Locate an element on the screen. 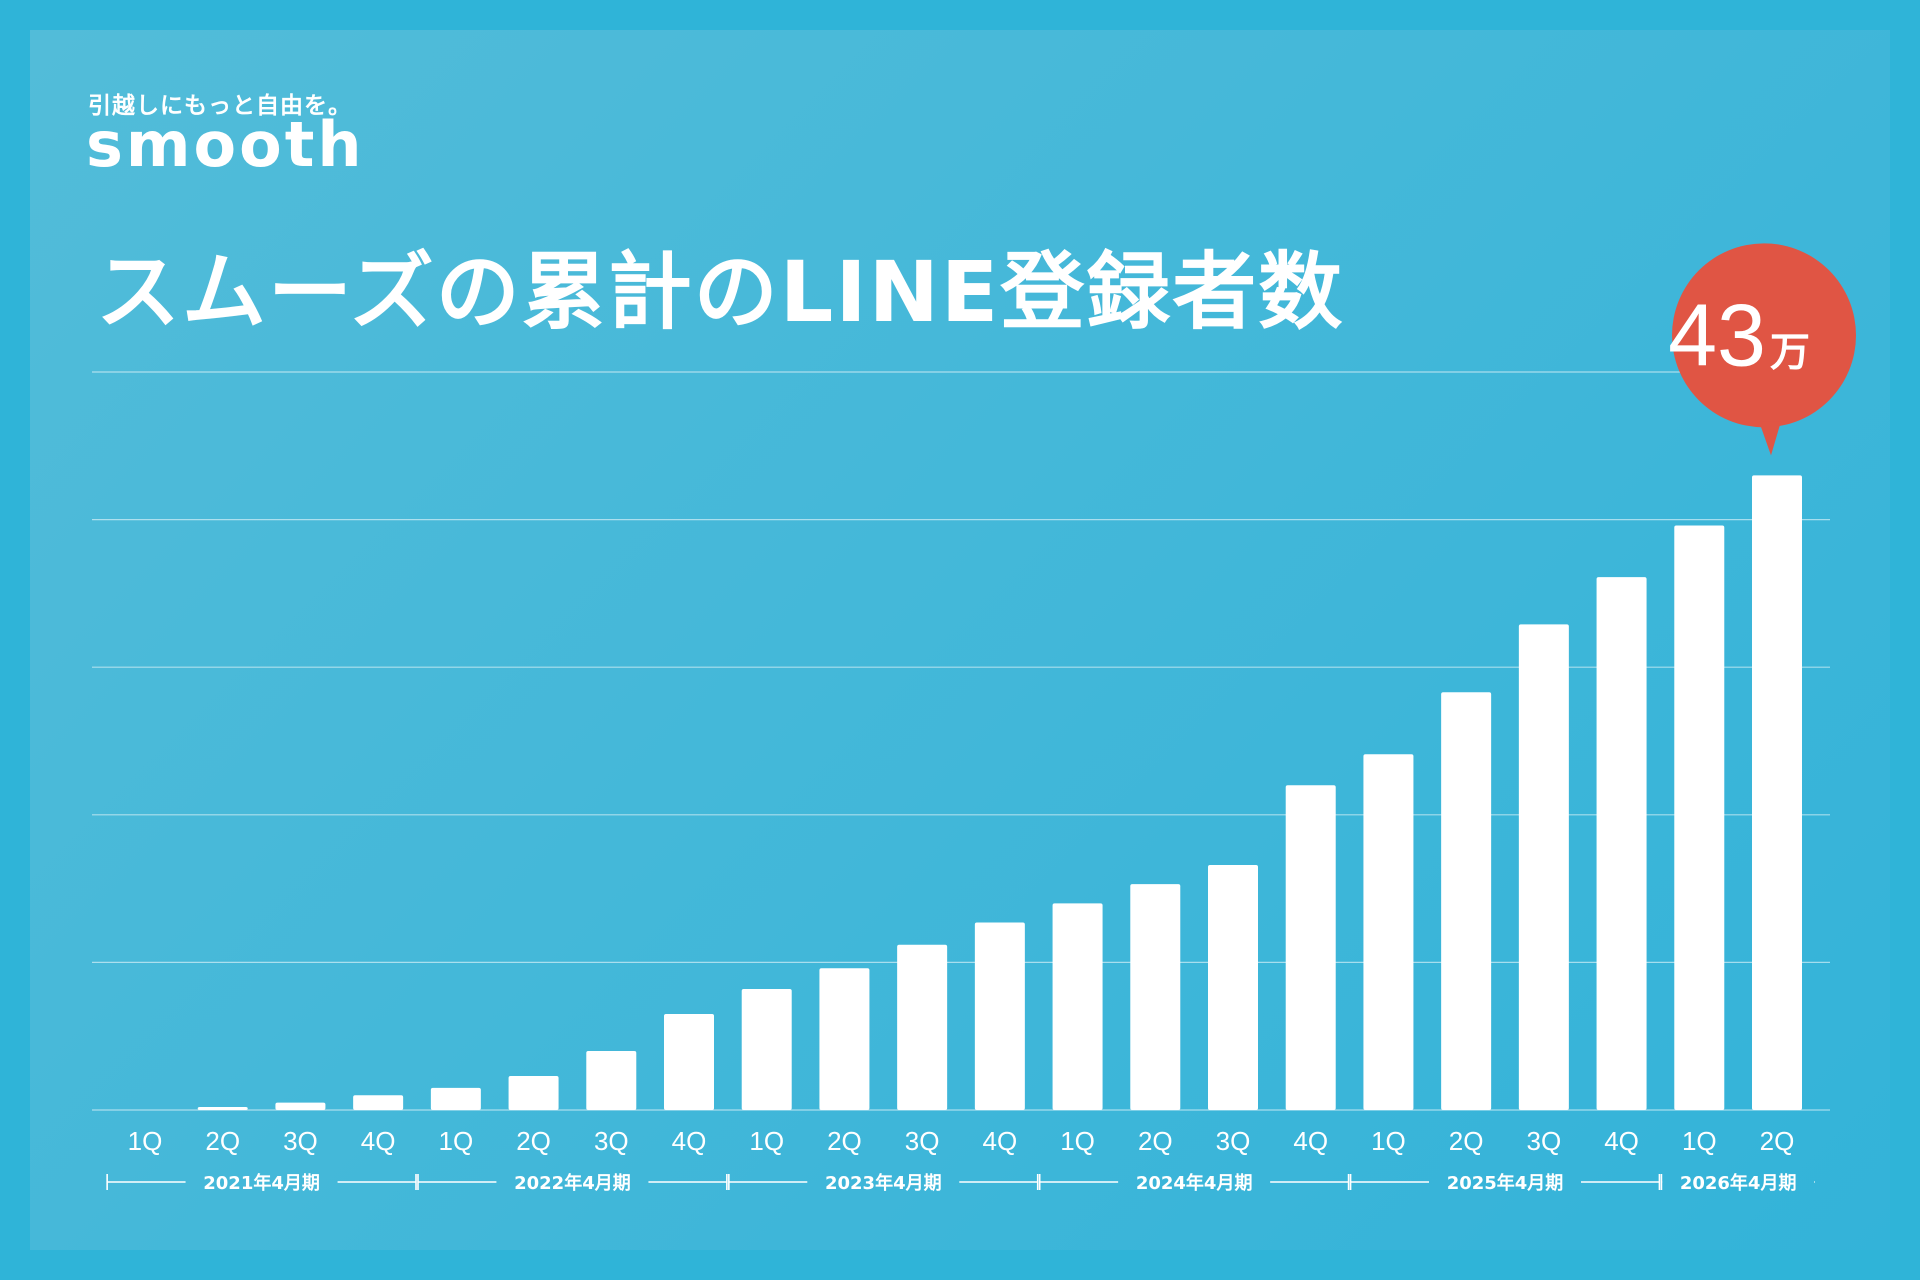  period-bracket: 2021年4月期 is located at coordinates (261, 1183).